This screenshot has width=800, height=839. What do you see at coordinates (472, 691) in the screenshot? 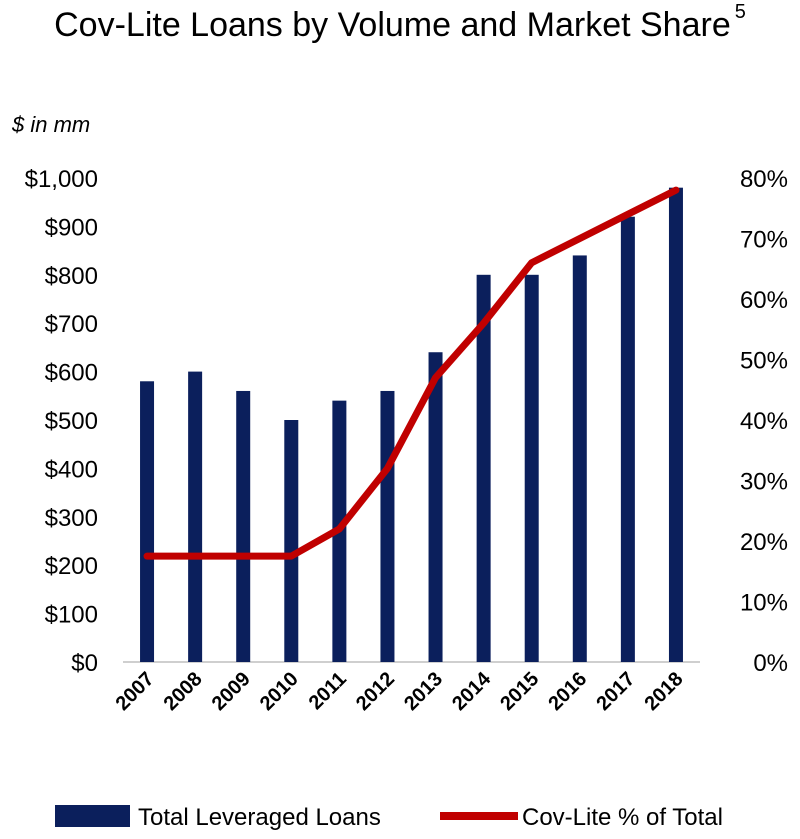
I see `x-tick-label: 2014` at bounding box center [472, 691].